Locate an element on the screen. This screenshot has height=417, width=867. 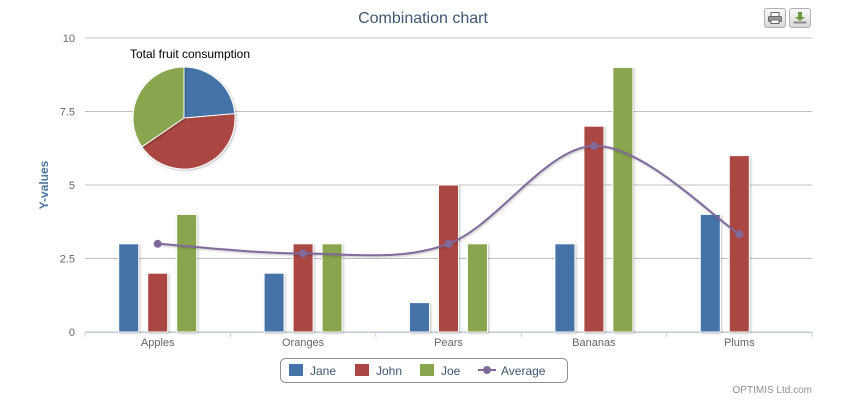
pie-title: Total fruit consumption is located at coordinates (190, 54).